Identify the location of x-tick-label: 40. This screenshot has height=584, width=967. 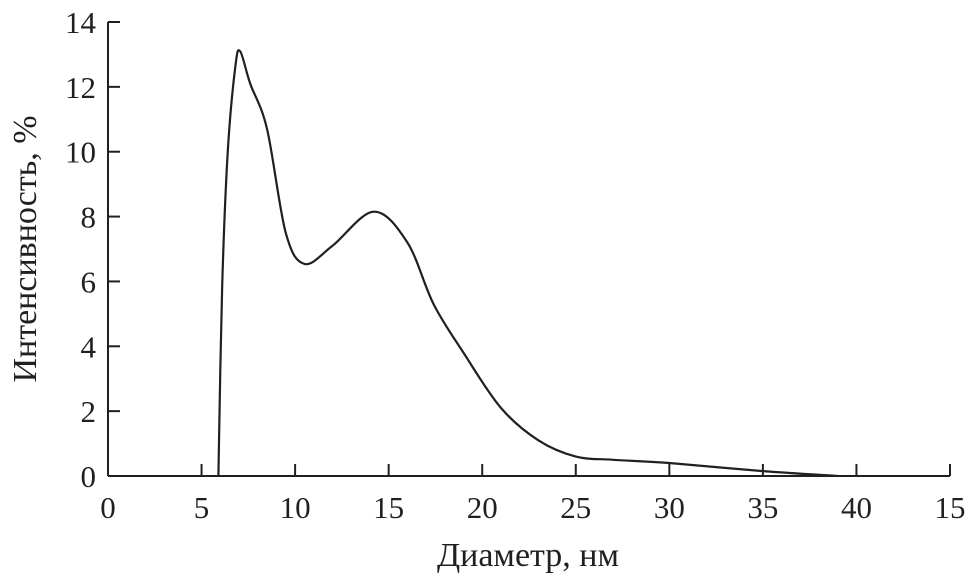
(856, 507).